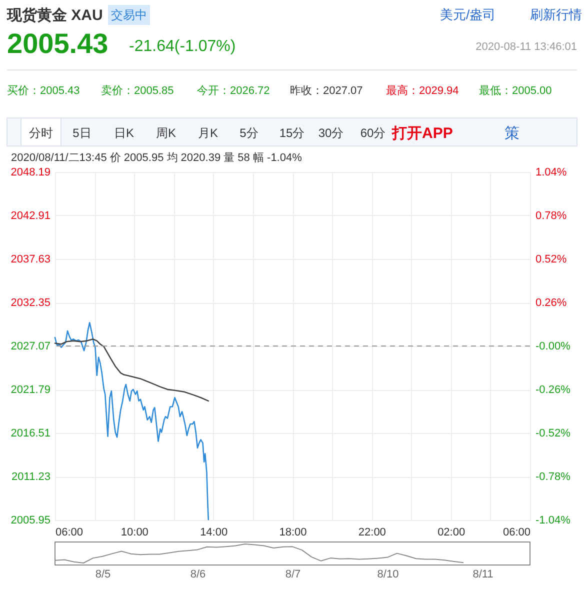 The height and width of the screenshot is (589, 588). What do you see at coordinates (41, 133) in the screenshot?
I see `text: 分时` at bounding box center [41, 133].